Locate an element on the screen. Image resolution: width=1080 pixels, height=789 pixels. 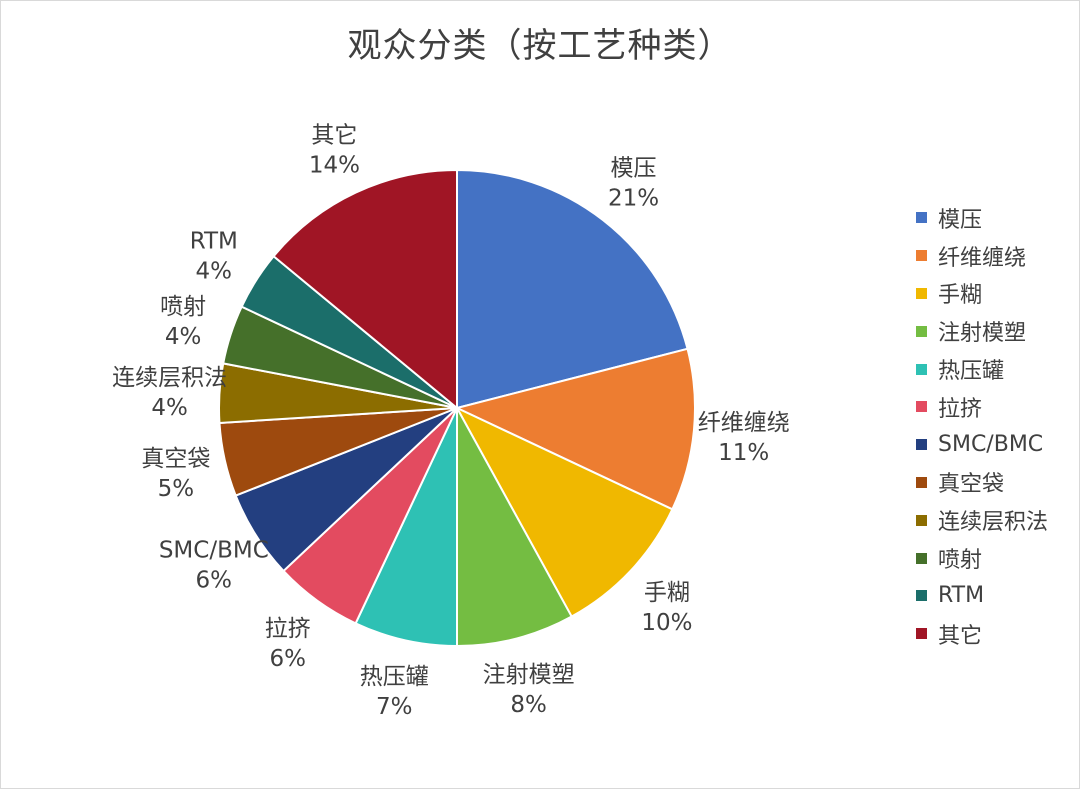
slice-label: 连续层积法 is located at coordinates (169, 378).